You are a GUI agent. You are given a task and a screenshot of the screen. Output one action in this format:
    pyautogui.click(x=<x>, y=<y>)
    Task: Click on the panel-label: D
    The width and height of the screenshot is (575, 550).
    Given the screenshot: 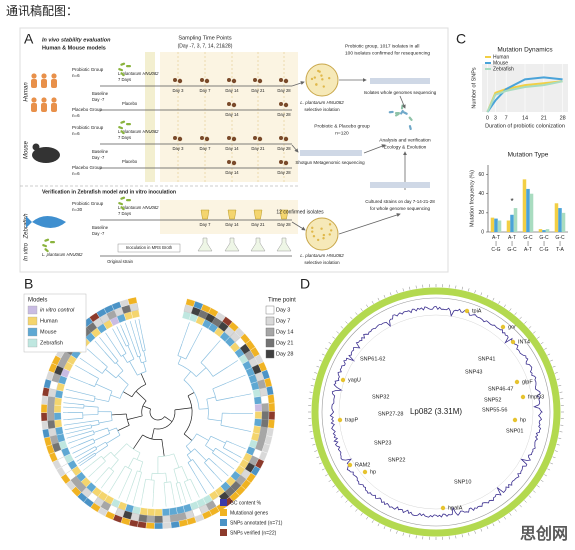 What is the action you would take?
    pyautogui.click(x=305, y=284)
    